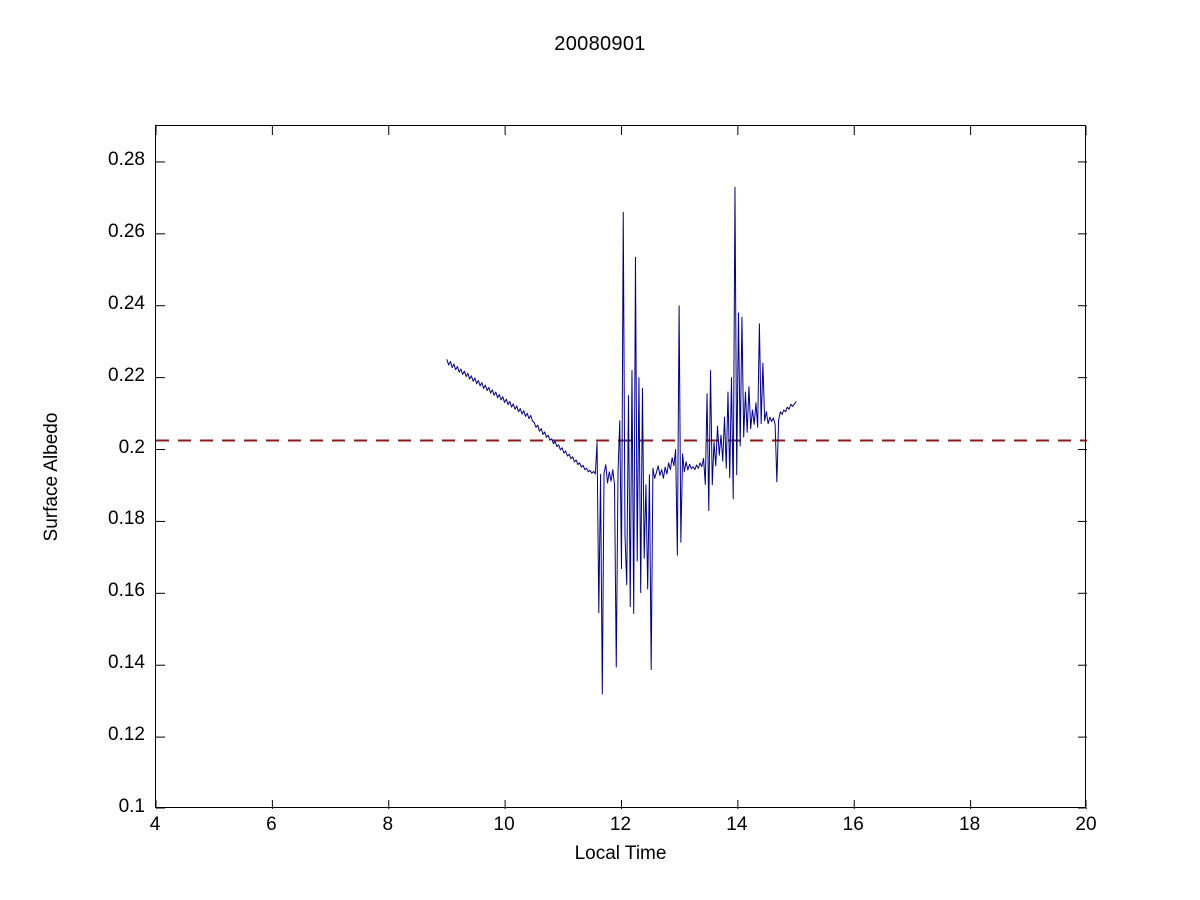  I want to click on x-tick-label: 6, so click(271, 824).